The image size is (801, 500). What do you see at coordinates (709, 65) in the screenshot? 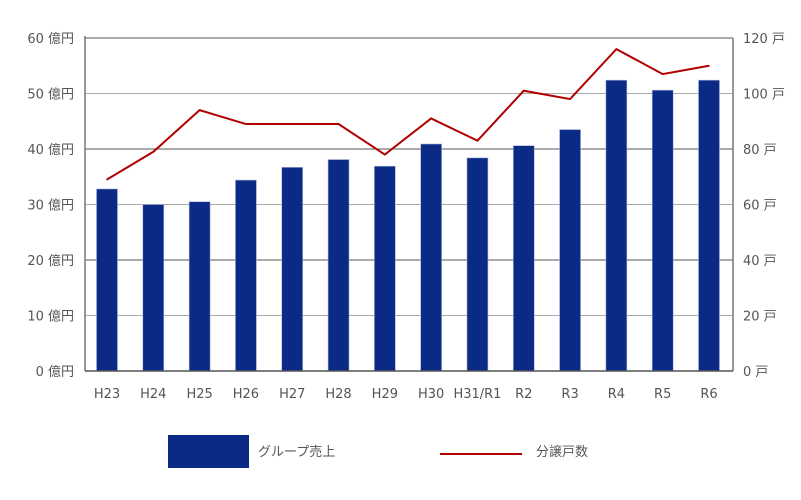
I see `line-point-R6` at bounding box center [709, 65].